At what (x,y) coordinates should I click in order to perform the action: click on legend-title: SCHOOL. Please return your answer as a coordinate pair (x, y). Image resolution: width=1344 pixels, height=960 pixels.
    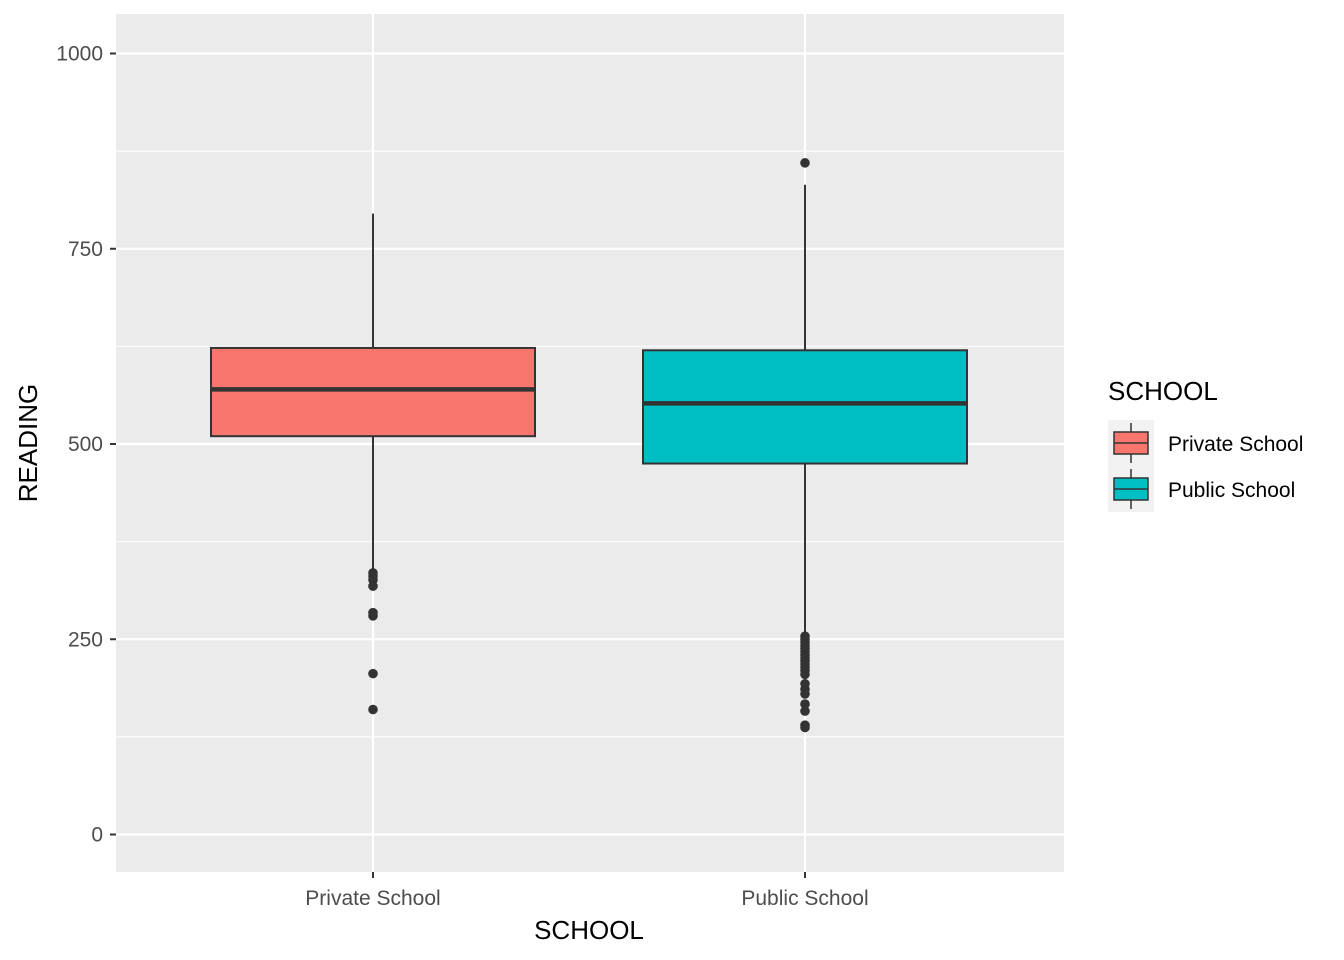
    Looking at the image, I should click on (1163, 391).